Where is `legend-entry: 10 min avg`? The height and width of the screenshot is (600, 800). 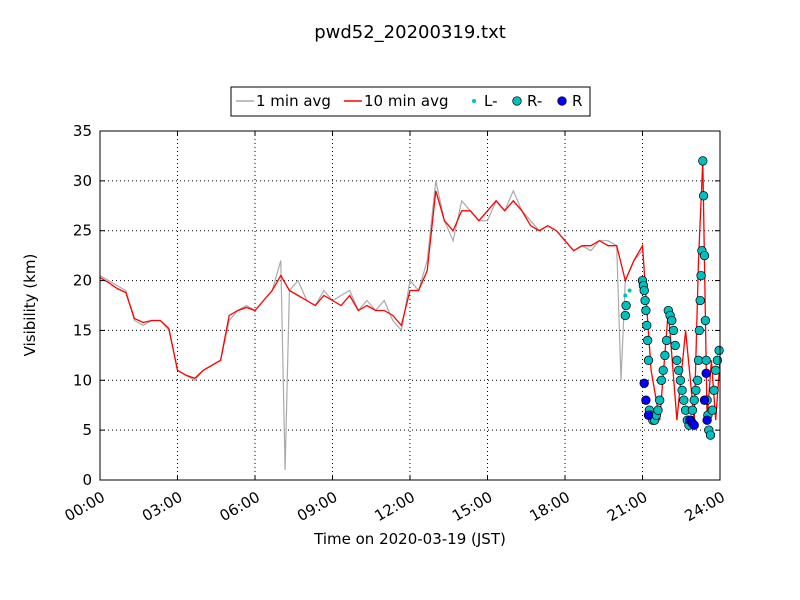
legend-entry: 10 min avg is located at coordinates (396, 101).